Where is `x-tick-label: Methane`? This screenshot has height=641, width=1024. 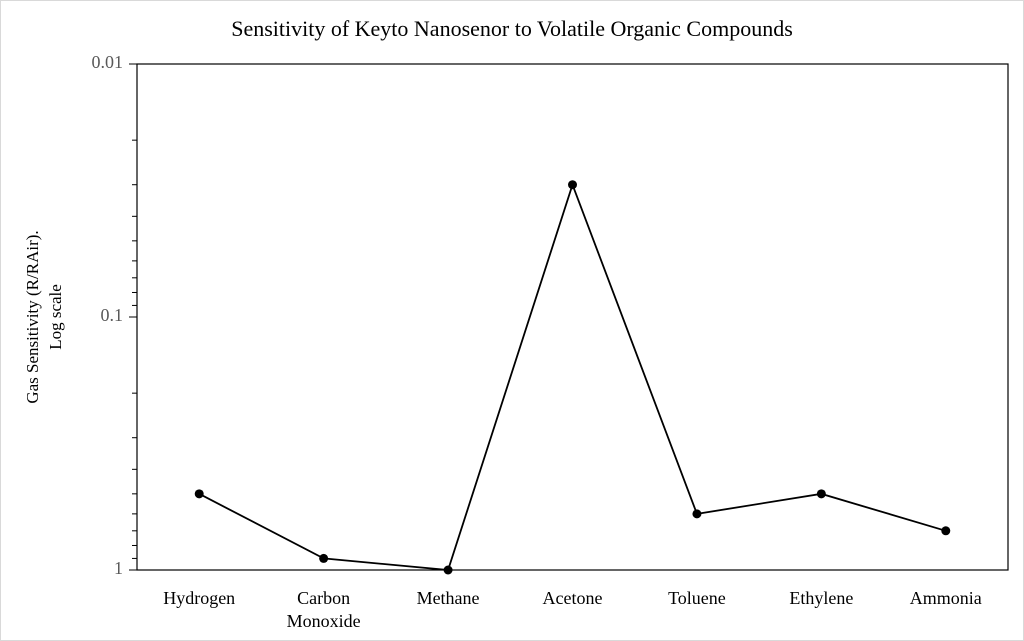 x-tick-label: Methane is located at coordinates (448, 598).